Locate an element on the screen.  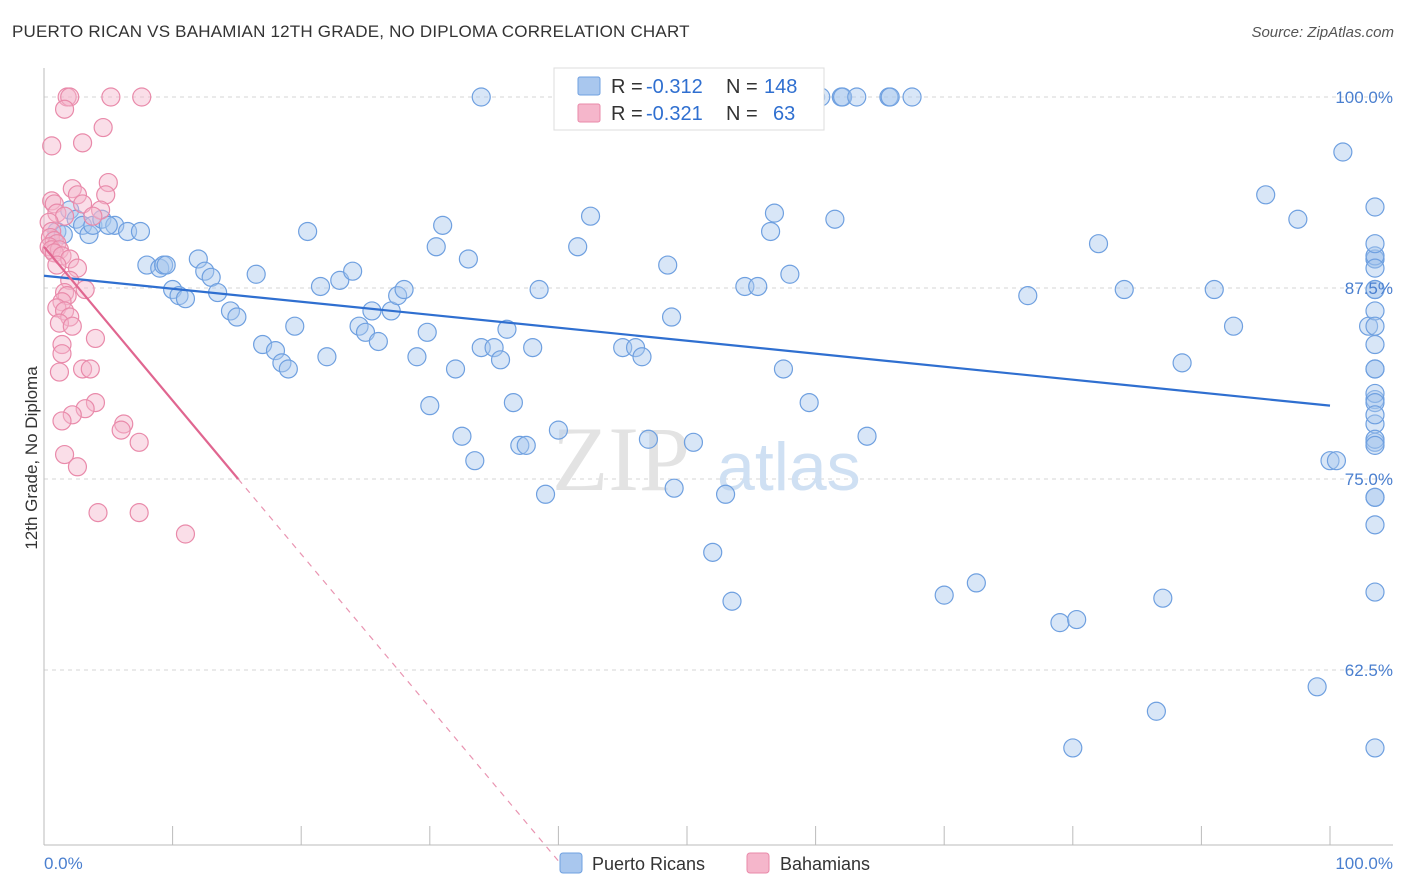
x-tick-label-max: 100.0% is located at coordinates (1364, 863).